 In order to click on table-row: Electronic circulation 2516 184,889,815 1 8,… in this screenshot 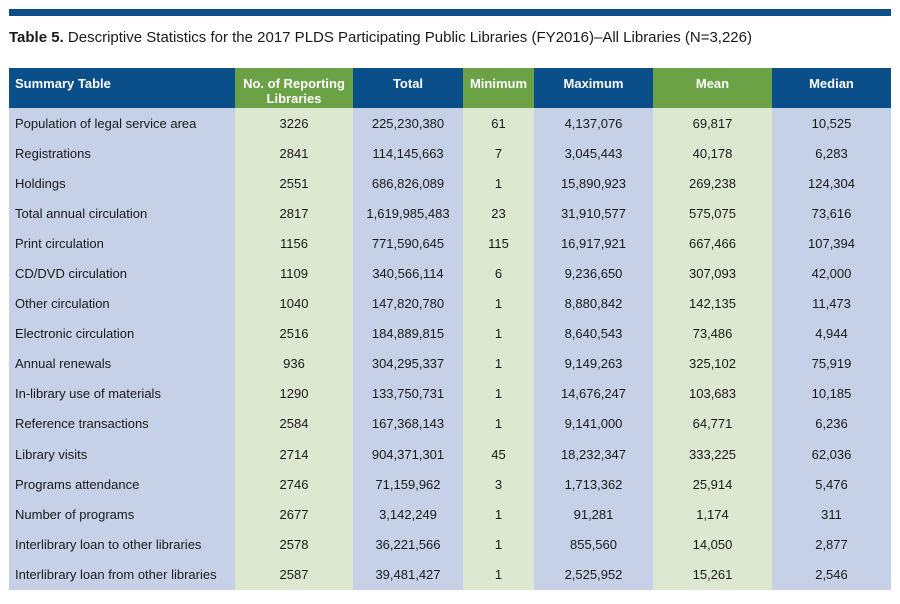, I will do `click(450, 333)`.